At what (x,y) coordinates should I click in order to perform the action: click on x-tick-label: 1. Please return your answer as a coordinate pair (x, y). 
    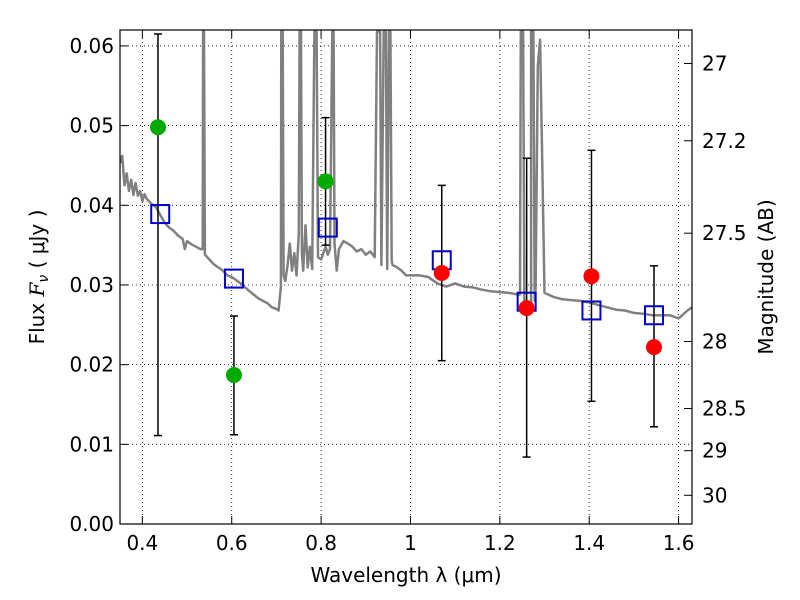
    Looking at the image, I should click on (410, 543).